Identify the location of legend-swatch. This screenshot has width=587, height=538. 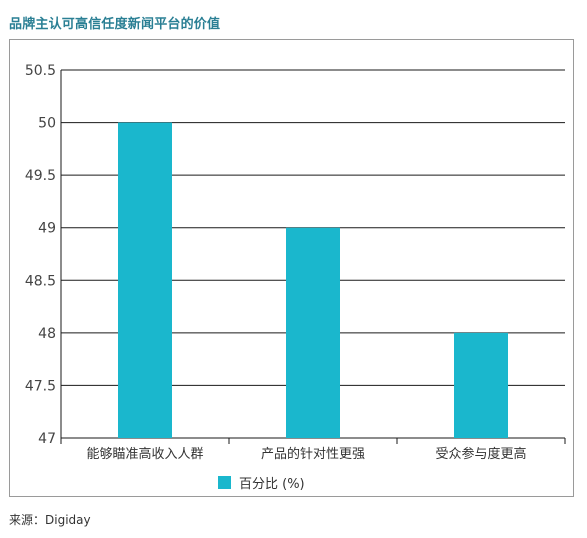
(224, 482).